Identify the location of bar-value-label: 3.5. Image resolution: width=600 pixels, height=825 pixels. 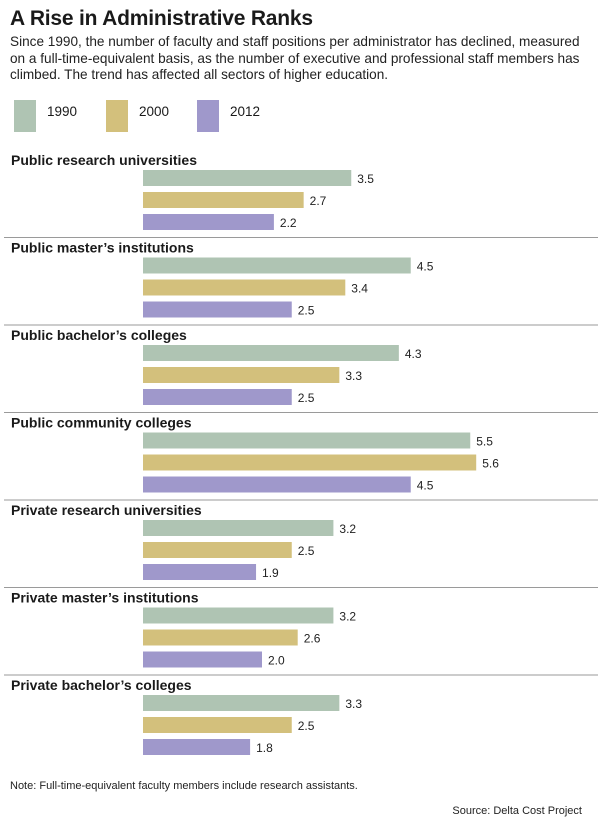
(365, 179).